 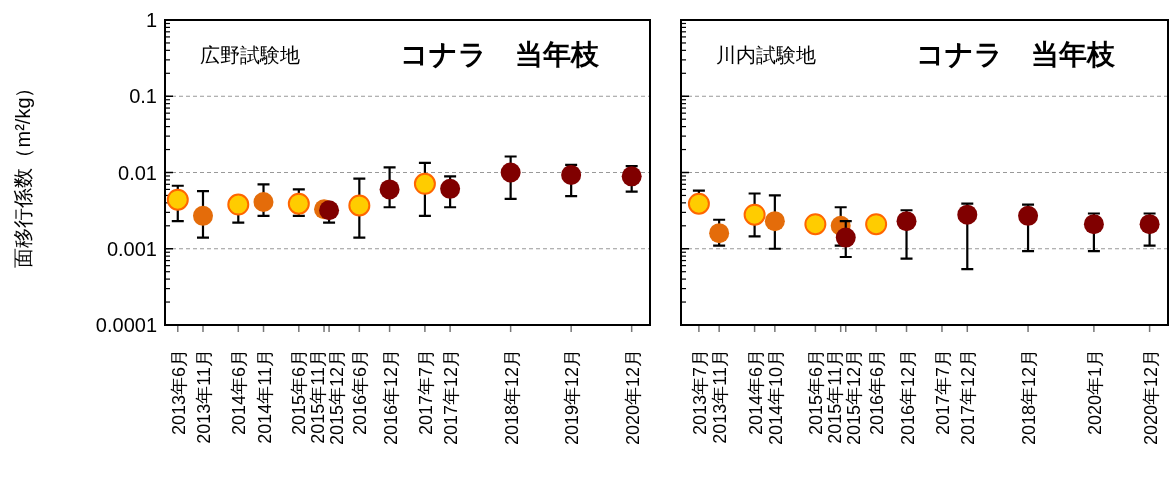 I want to click on y-tick-label: 1, so click(x=151, y=20).